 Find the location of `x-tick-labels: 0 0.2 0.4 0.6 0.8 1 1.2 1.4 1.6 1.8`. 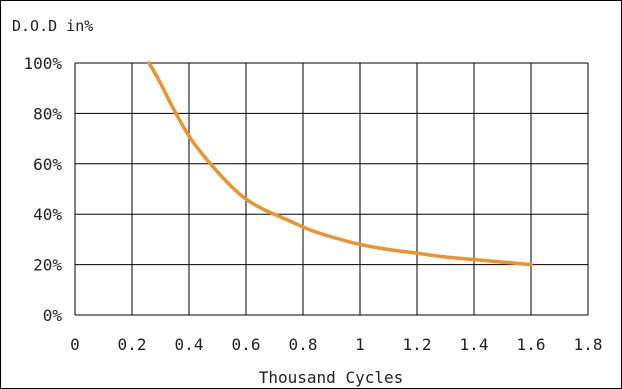

x-tick-labels: 0 0.2 0.4 0.6 0.8 1 1.2 1.4 1.6 1.8 is located at coordinates (336, 344).